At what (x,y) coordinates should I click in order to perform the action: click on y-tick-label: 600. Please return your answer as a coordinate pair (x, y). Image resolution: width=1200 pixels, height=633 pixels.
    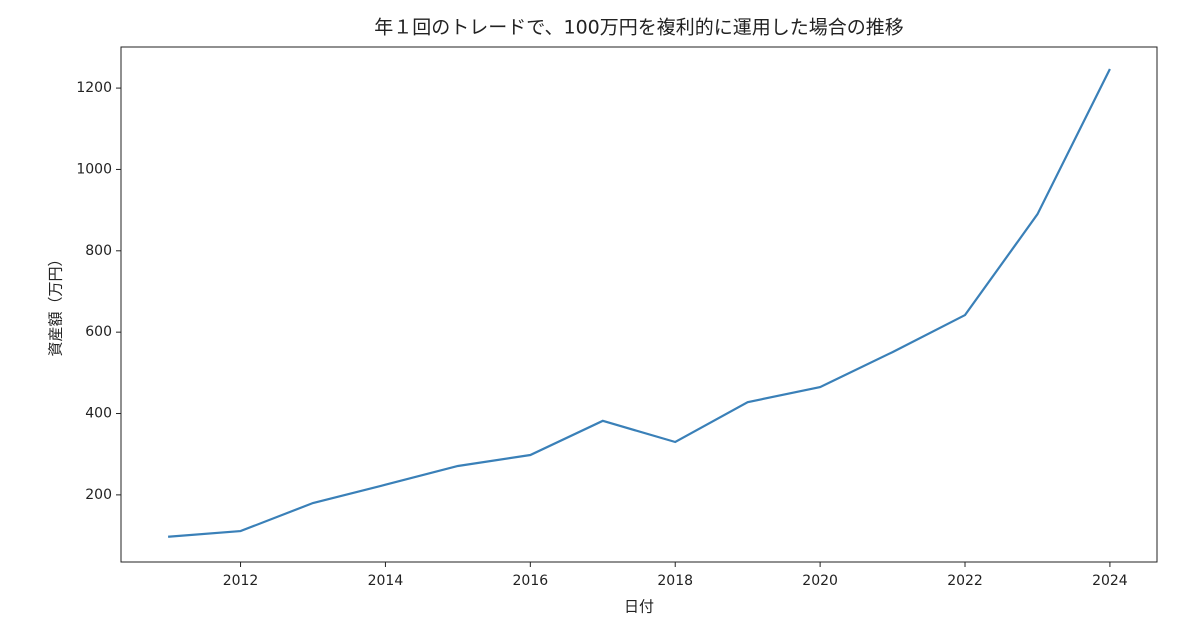
    Looking at the image, I should click on (98, 332).